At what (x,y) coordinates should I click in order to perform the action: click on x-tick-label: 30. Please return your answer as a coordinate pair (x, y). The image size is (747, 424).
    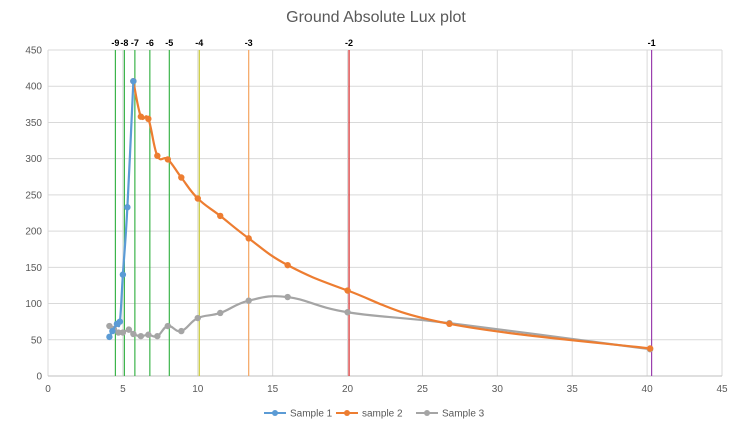
    Looking at the image, I should click on (498, 389).